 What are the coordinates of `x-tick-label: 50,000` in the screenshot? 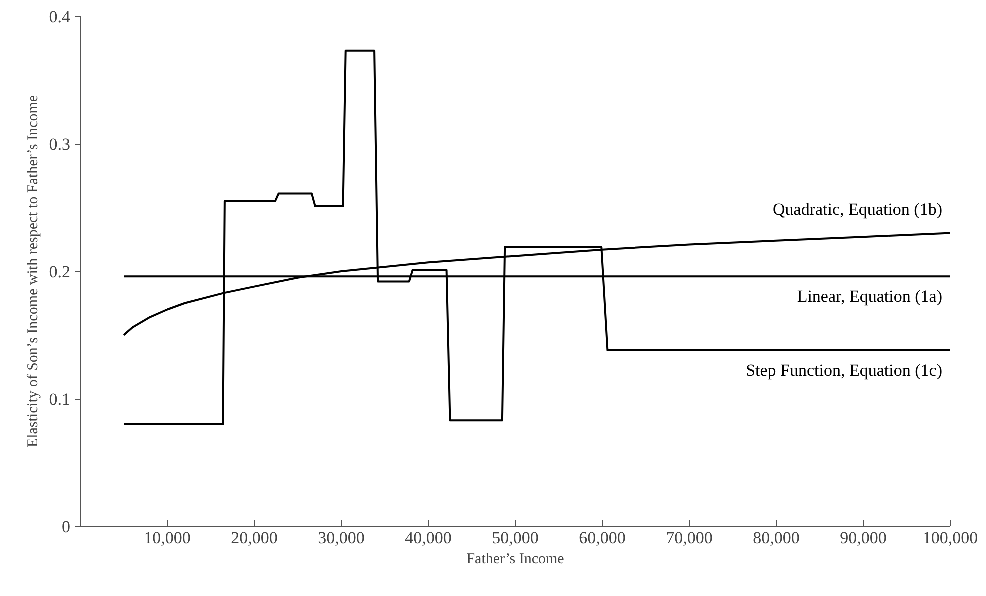 It's located at (515, 538).